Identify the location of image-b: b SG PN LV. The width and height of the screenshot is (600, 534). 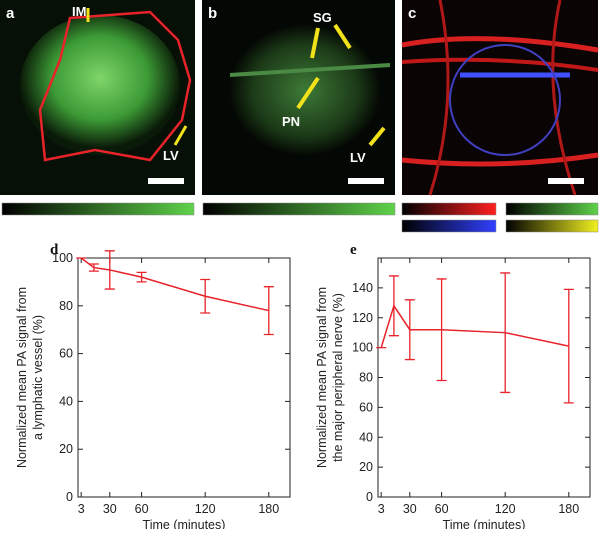
(298, 97).